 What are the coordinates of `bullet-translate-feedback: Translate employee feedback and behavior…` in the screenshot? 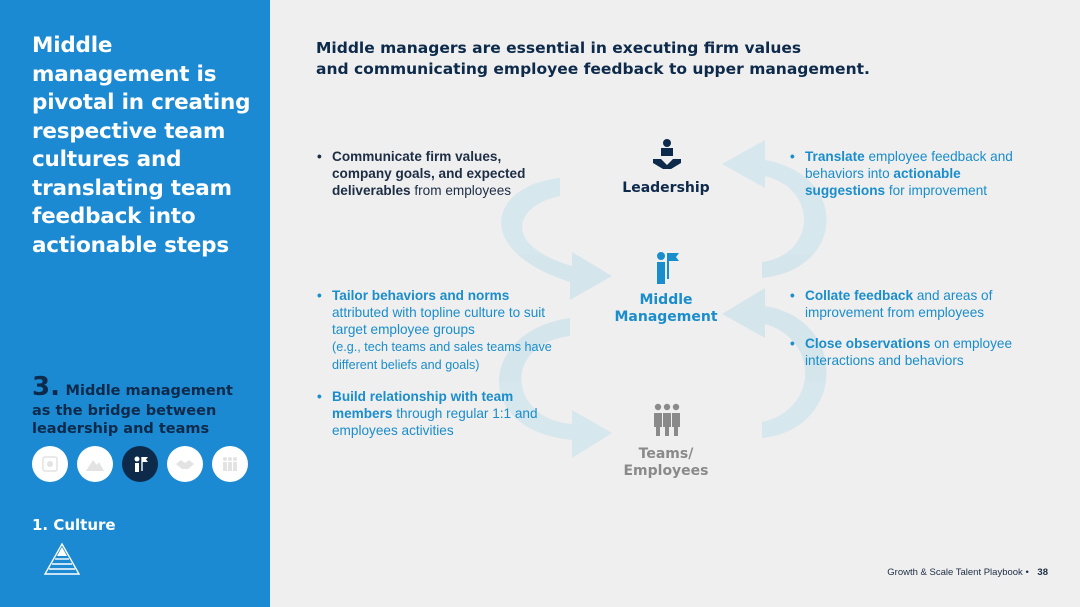 It's located at (904, 173).